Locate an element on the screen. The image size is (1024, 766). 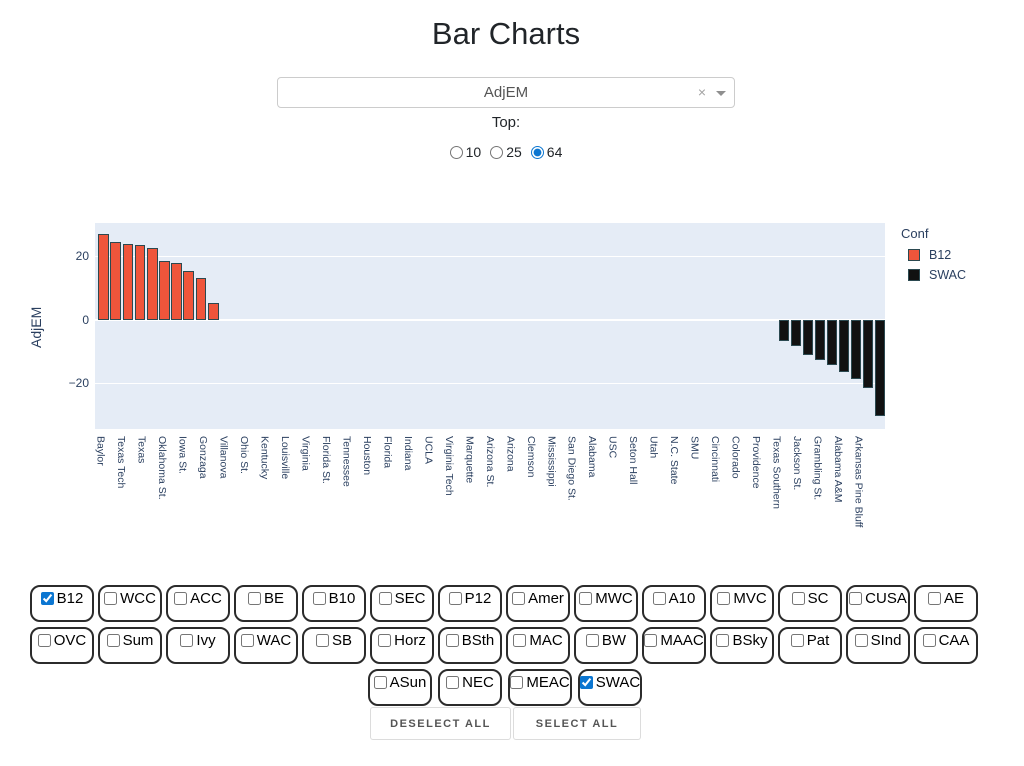
conference-checkbox-horz is located at coordinates (385, 640).